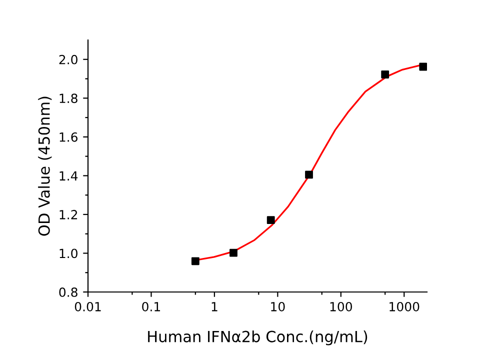 The height and width of the screenshot is (350, 495). Describe the element at coordinates (405, 307) in the screenshot. I see `x-tick-label: 1000` at that location.